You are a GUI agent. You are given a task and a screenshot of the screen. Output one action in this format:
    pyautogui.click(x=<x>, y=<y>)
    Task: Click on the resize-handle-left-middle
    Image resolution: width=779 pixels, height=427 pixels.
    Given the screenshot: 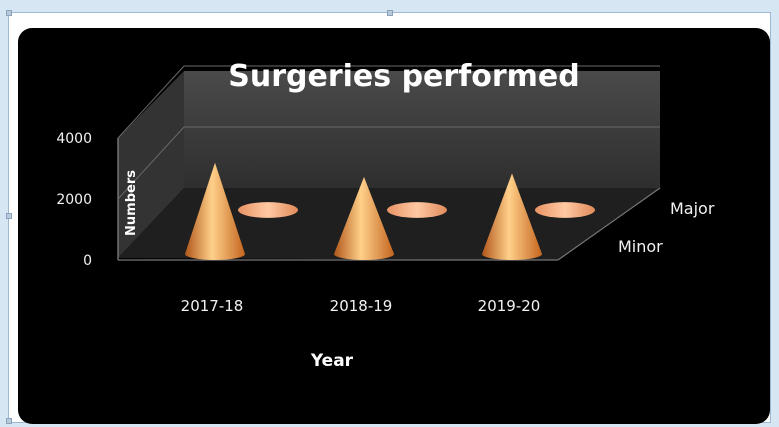 What is the action you would take?
    pyautogui.click(x=9, y=216)
    